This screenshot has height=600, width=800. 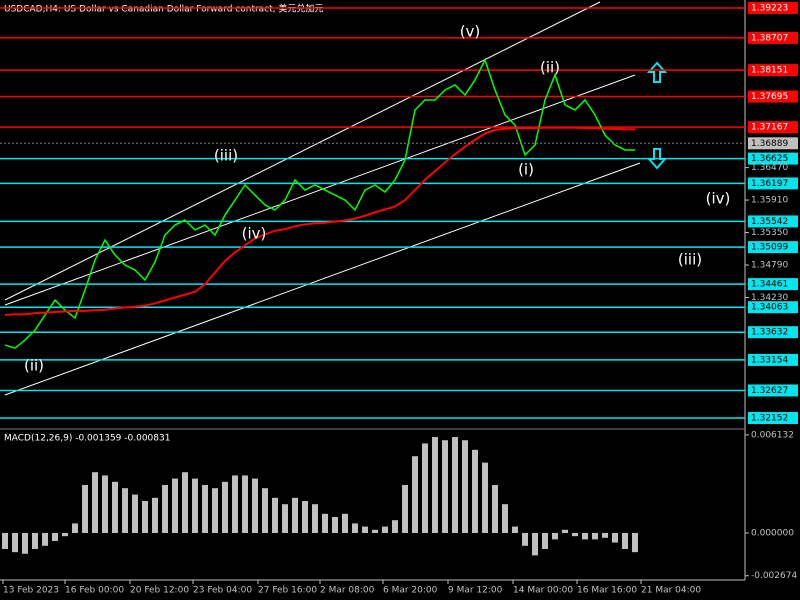 I want to click on time-label: 9 Mar 12:00, so click(x=475, y=591).